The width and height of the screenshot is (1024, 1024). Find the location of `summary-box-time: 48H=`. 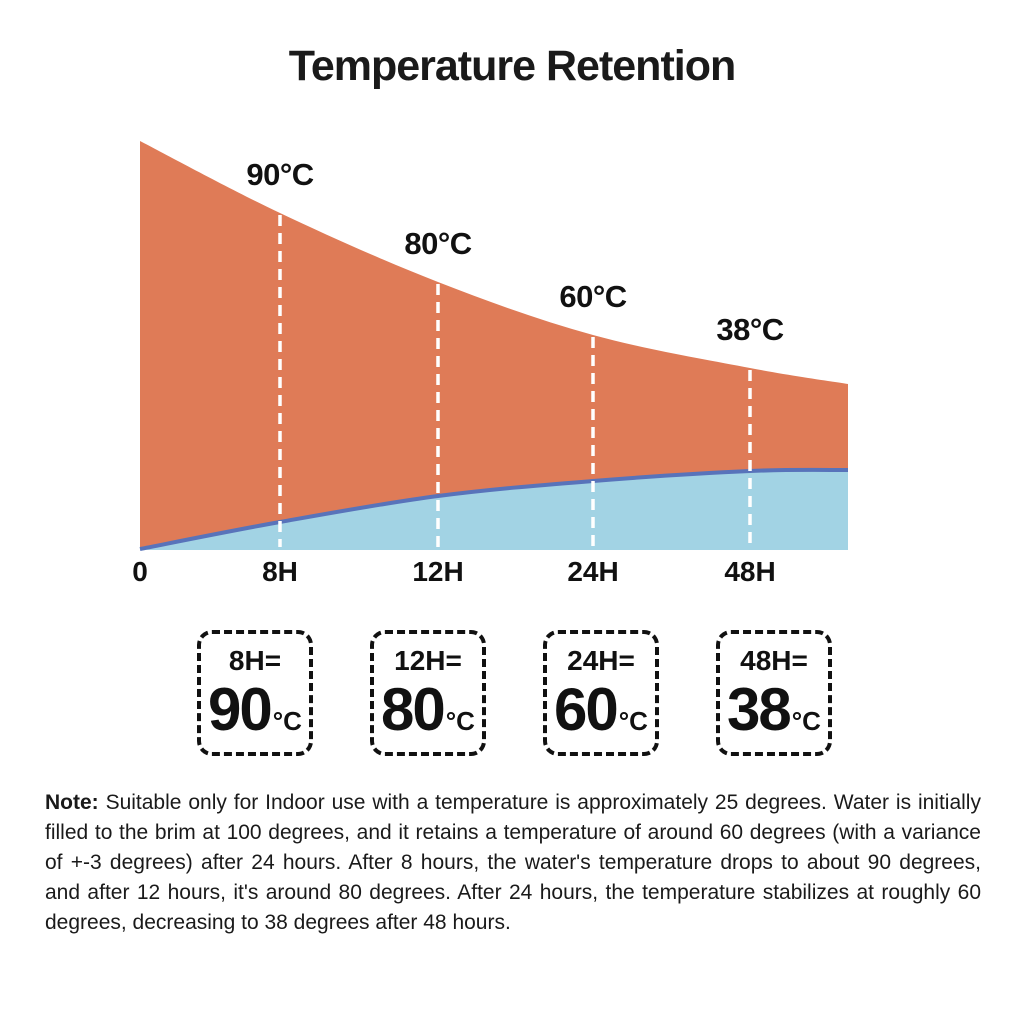

summary-box-time: 48H= is located at coordinates (774, 661).